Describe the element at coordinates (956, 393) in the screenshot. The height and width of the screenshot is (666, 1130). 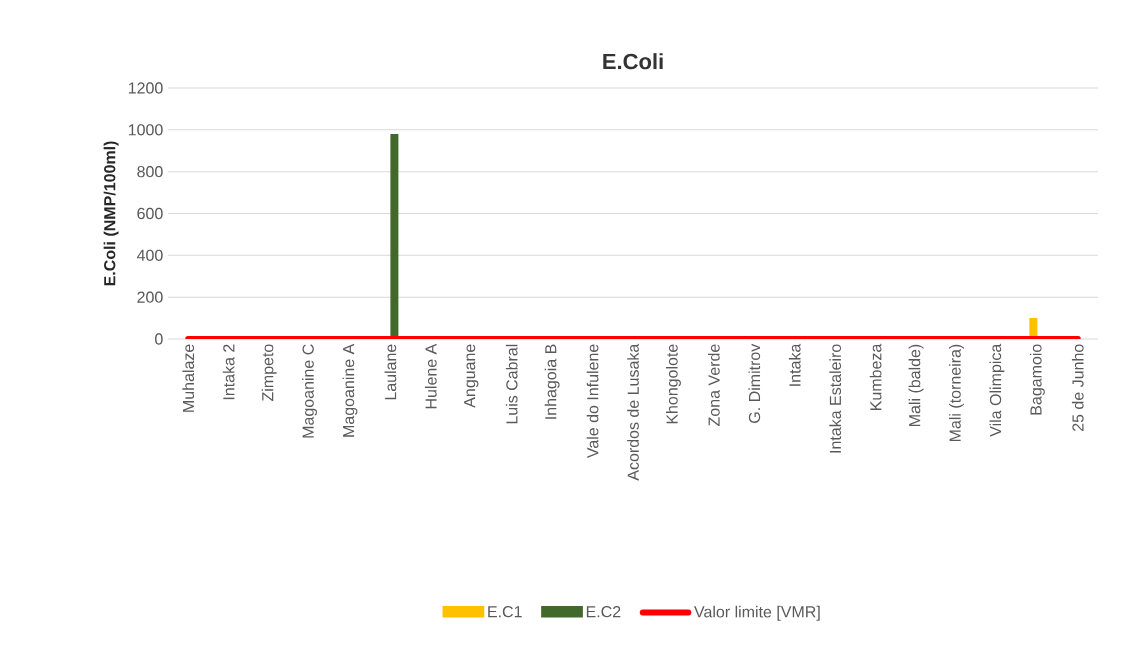
I see `x-tick-label: Mali (torneira)` at that location.